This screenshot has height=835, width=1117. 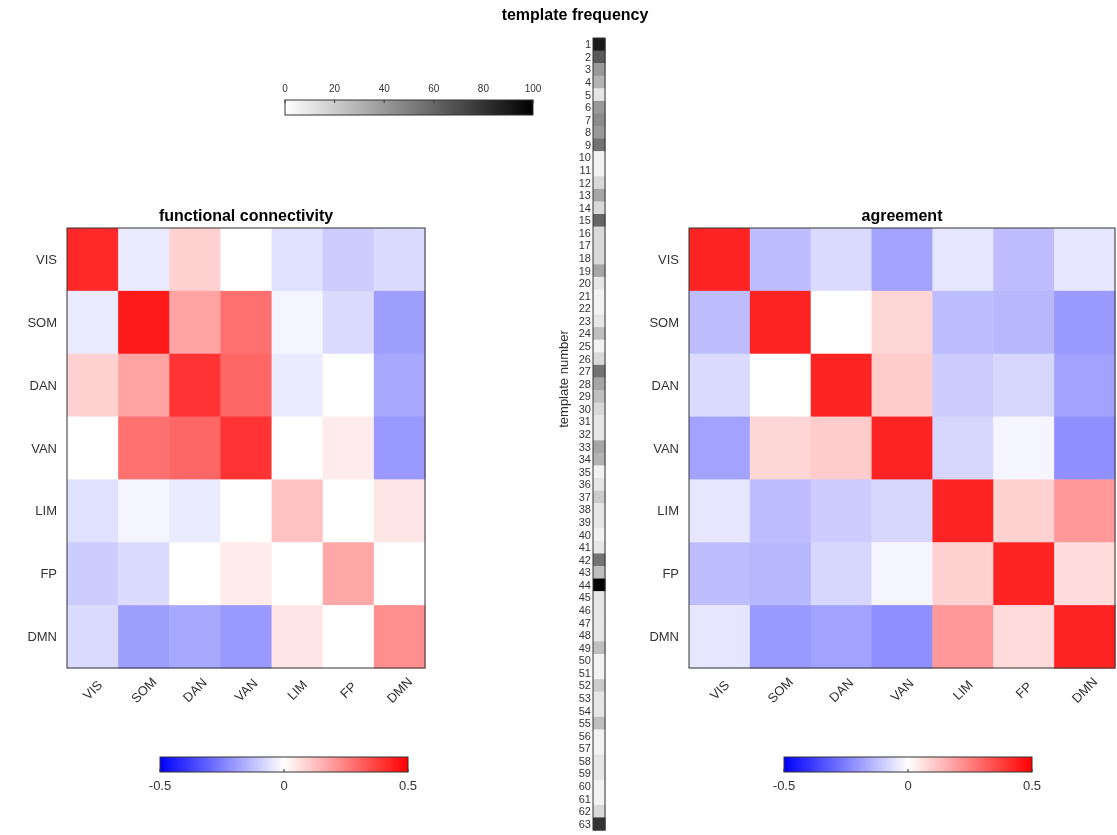 I want to click on color-bar-label: 20, so click(x=335, y=88).